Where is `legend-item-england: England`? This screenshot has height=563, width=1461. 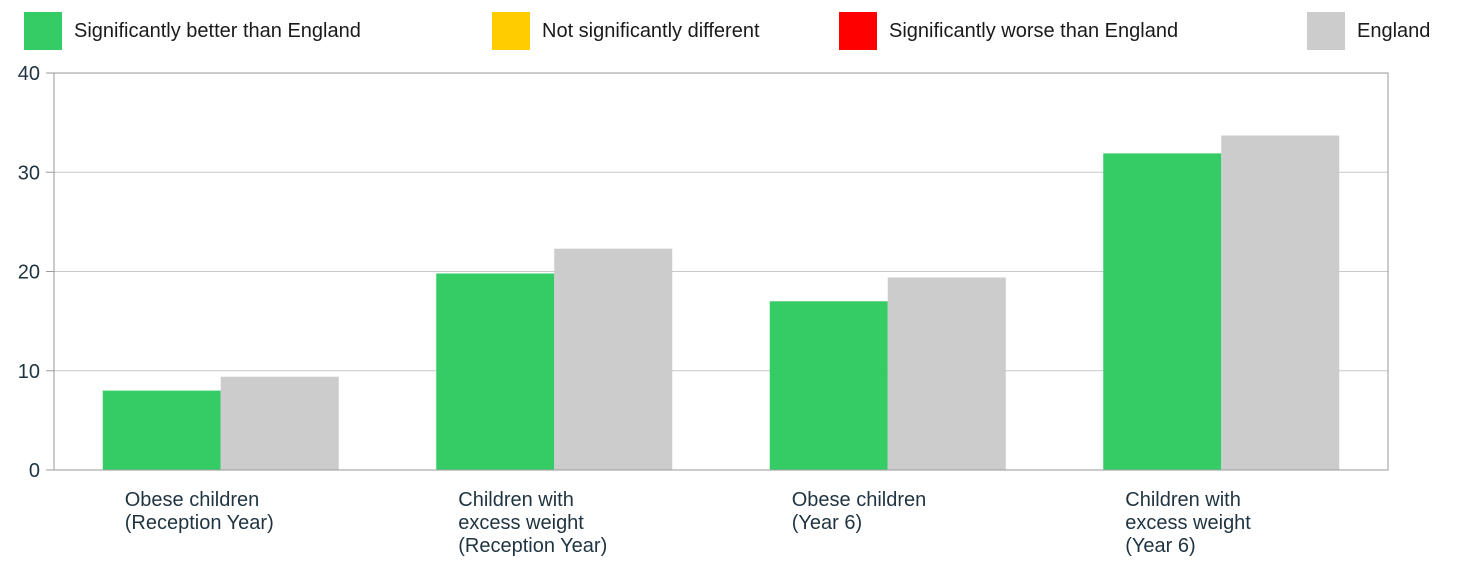 legend-item-england: England is located at coordinates (1368, 31).